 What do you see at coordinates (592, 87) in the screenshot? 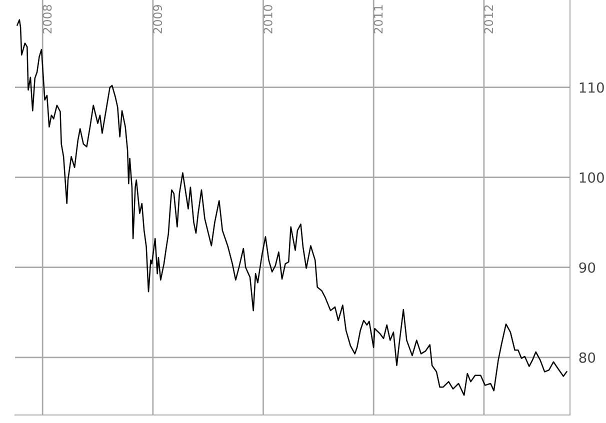
I see `y-tick-label: 110` at bounding box center [592, 87].